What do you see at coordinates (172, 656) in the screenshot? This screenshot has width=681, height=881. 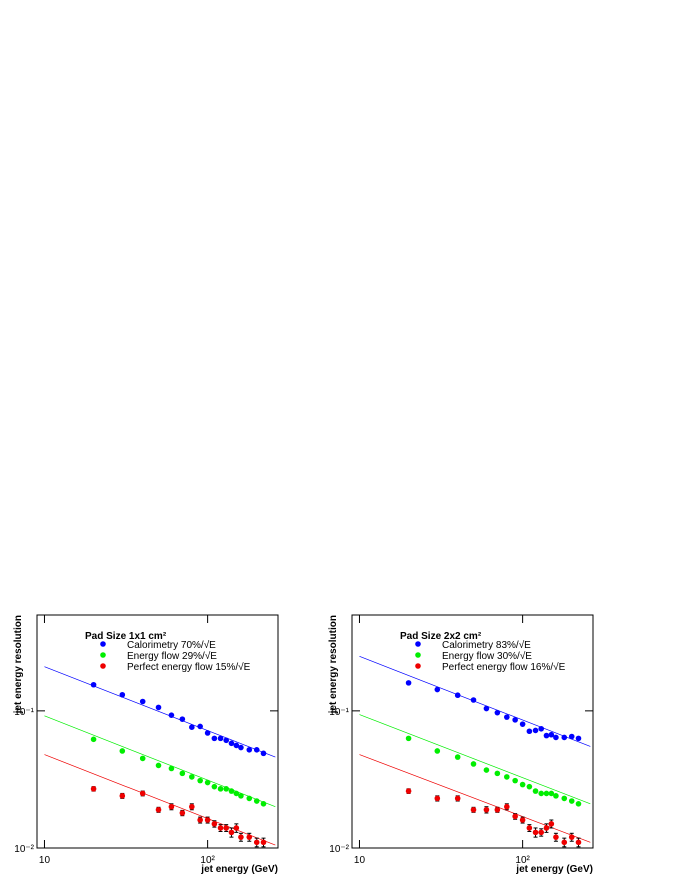 I see `legend-label: Energy flow 29%/√E` at bounding box center [172, 656].